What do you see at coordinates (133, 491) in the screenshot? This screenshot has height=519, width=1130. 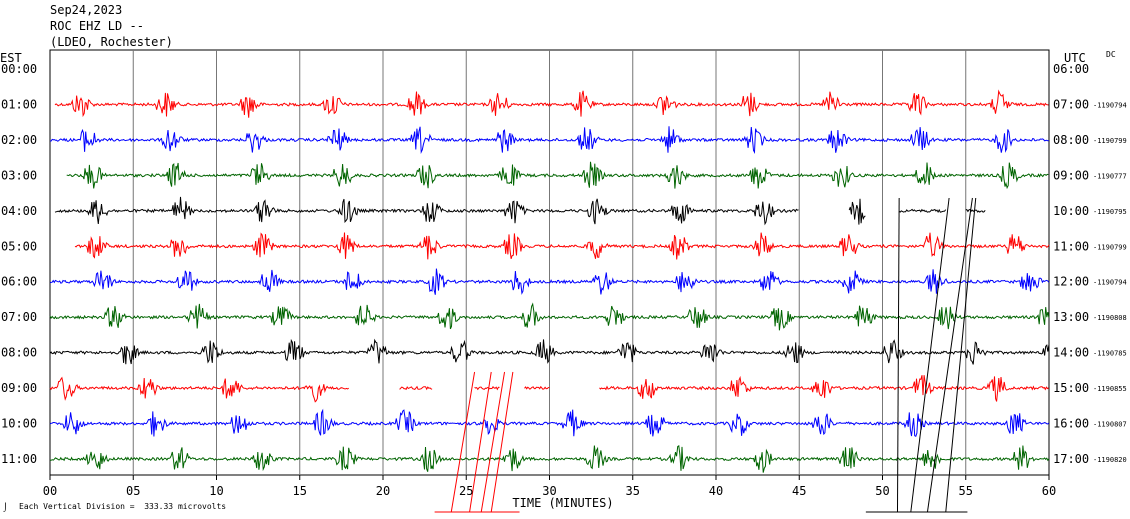 I see `x-tick-label: 05` at bounding box center [133, 491].